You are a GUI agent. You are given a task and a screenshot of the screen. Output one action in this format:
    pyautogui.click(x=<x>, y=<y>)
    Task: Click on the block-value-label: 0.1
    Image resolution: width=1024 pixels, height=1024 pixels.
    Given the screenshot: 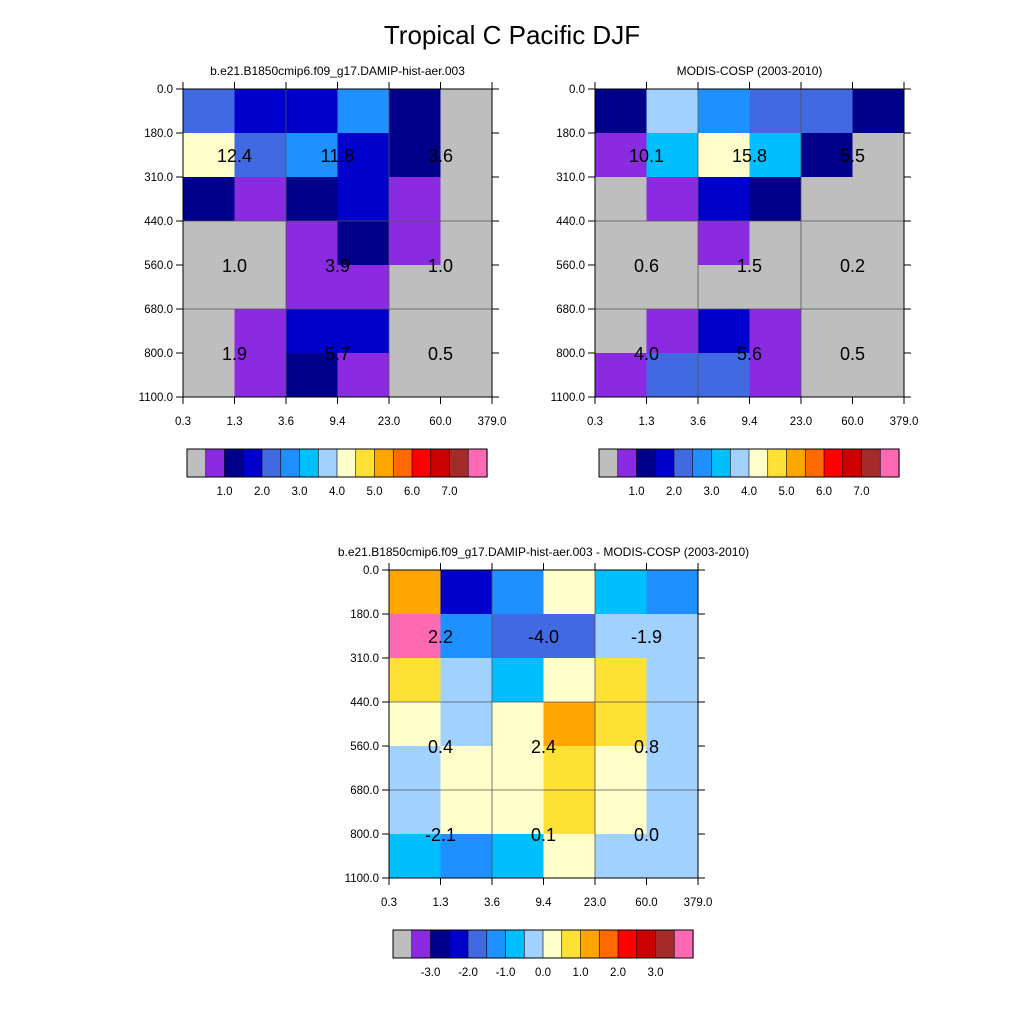 What is the action you would take?
    pyautogui.click(x=543, y=835)
    